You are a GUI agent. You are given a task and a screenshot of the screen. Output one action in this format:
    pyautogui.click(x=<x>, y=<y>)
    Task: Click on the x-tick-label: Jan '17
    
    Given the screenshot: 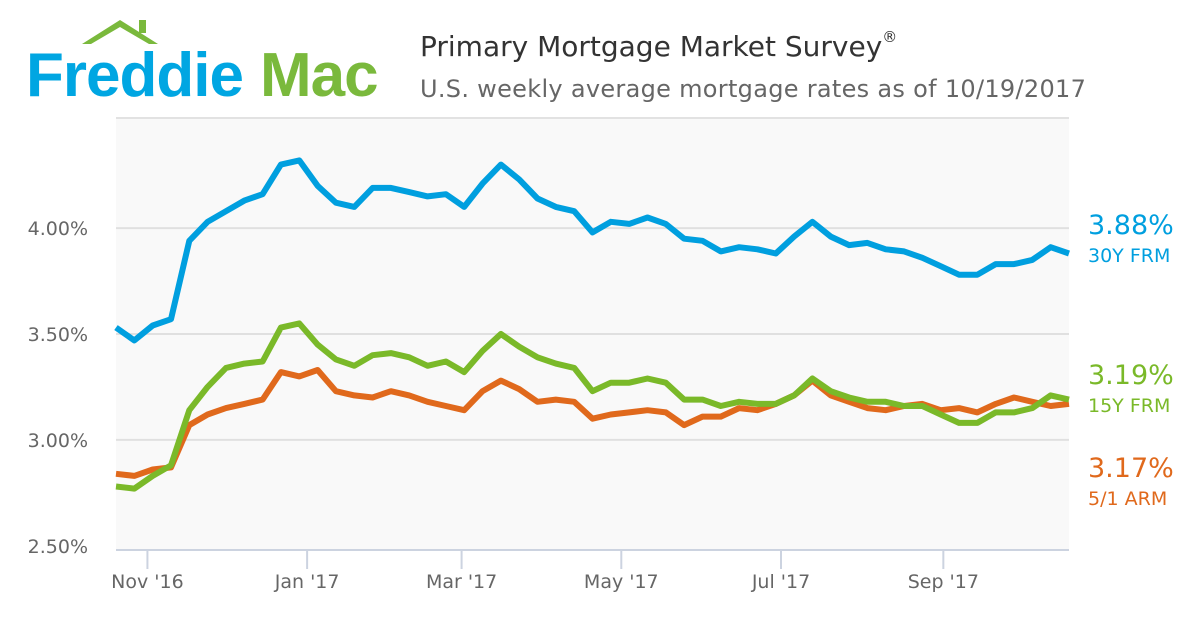 What is the action you would take?
    pyautogui.click(x=307, y=582)
    